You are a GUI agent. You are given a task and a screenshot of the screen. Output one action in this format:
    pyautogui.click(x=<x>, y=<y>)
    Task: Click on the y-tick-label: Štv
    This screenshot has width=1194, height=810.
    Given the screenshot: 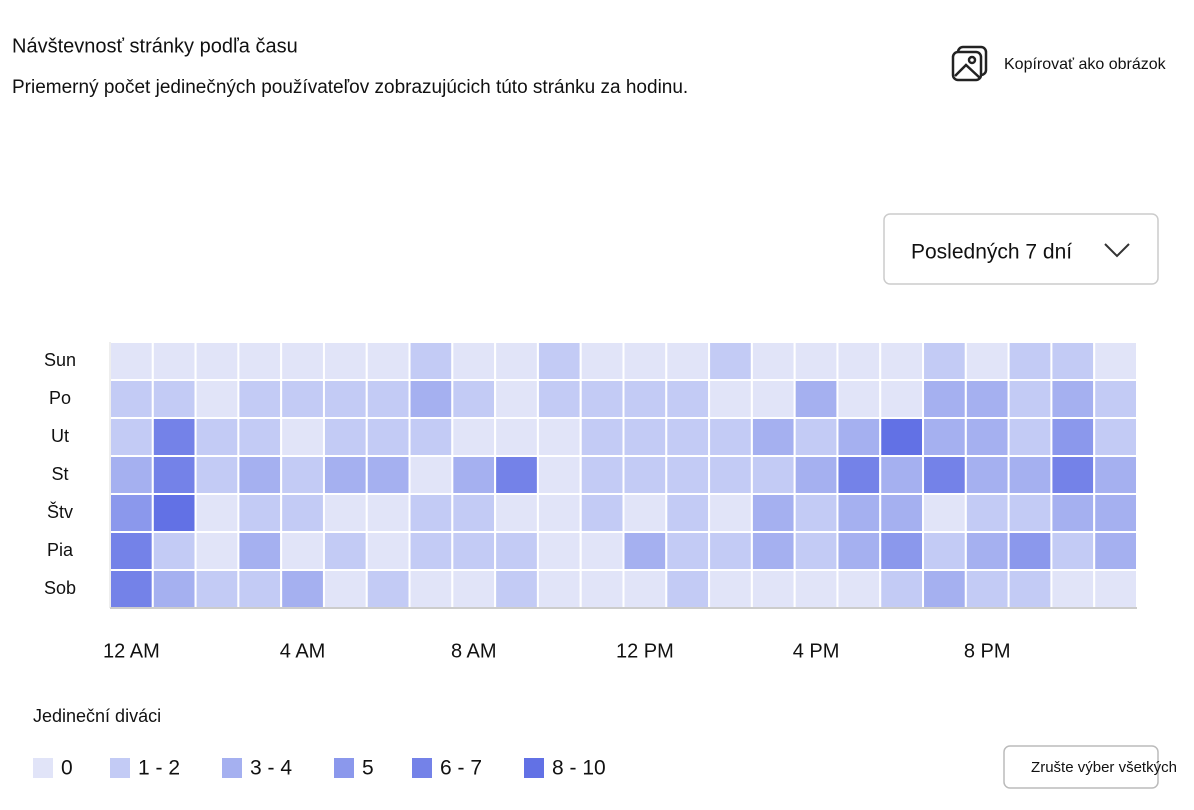 What is the action you would take?
    pyautogui.click(x=60, y=511)
    